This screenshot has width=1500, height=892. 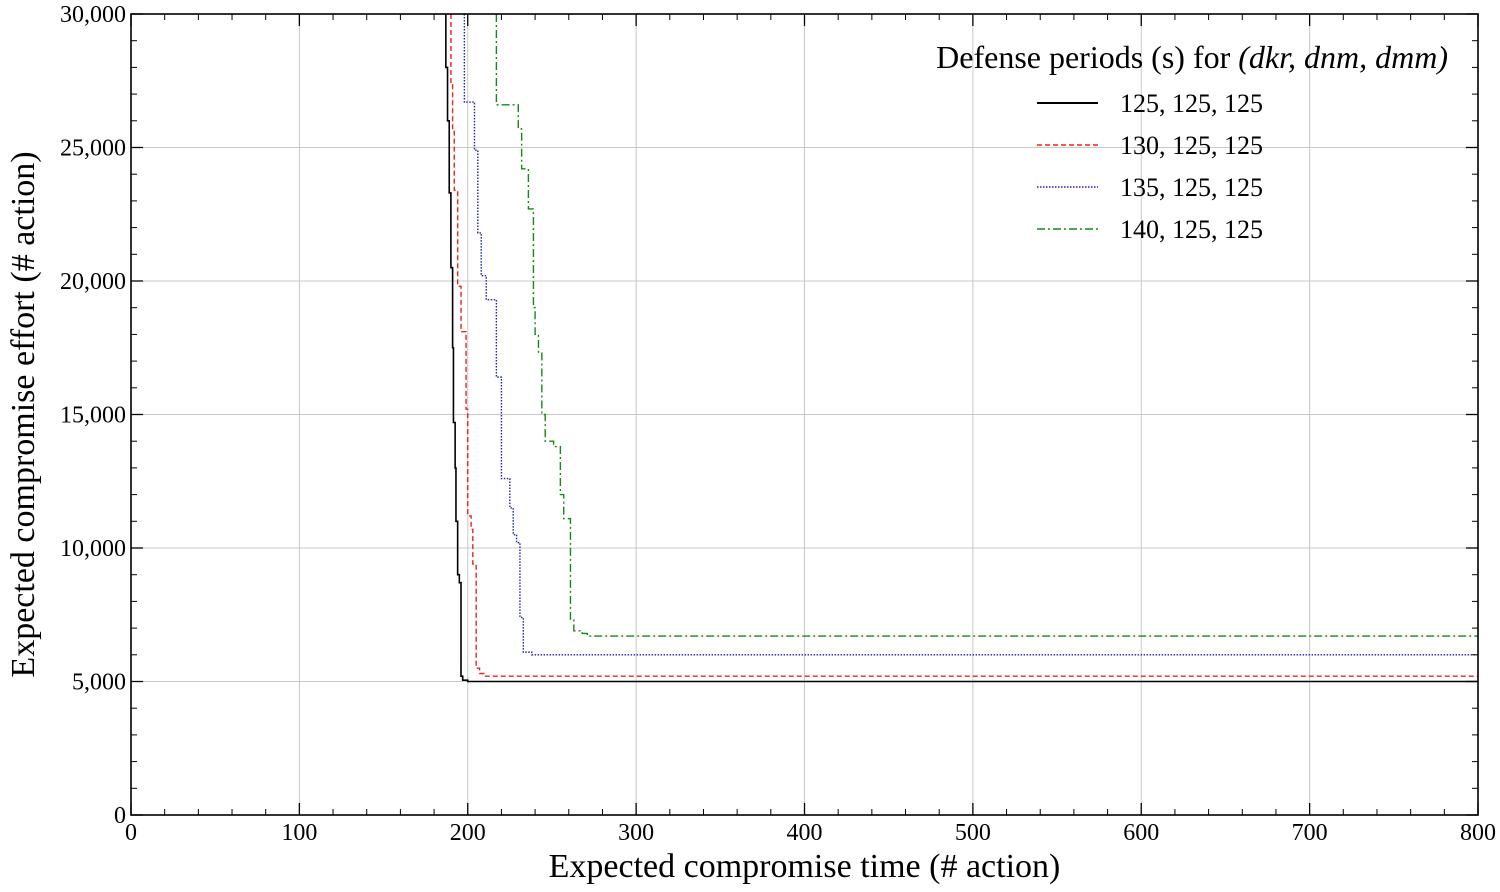 What do you see at coordinates (805, 833) in the screenshot?
I see `x-tick-label: 400` at bounding box center [805, 833].